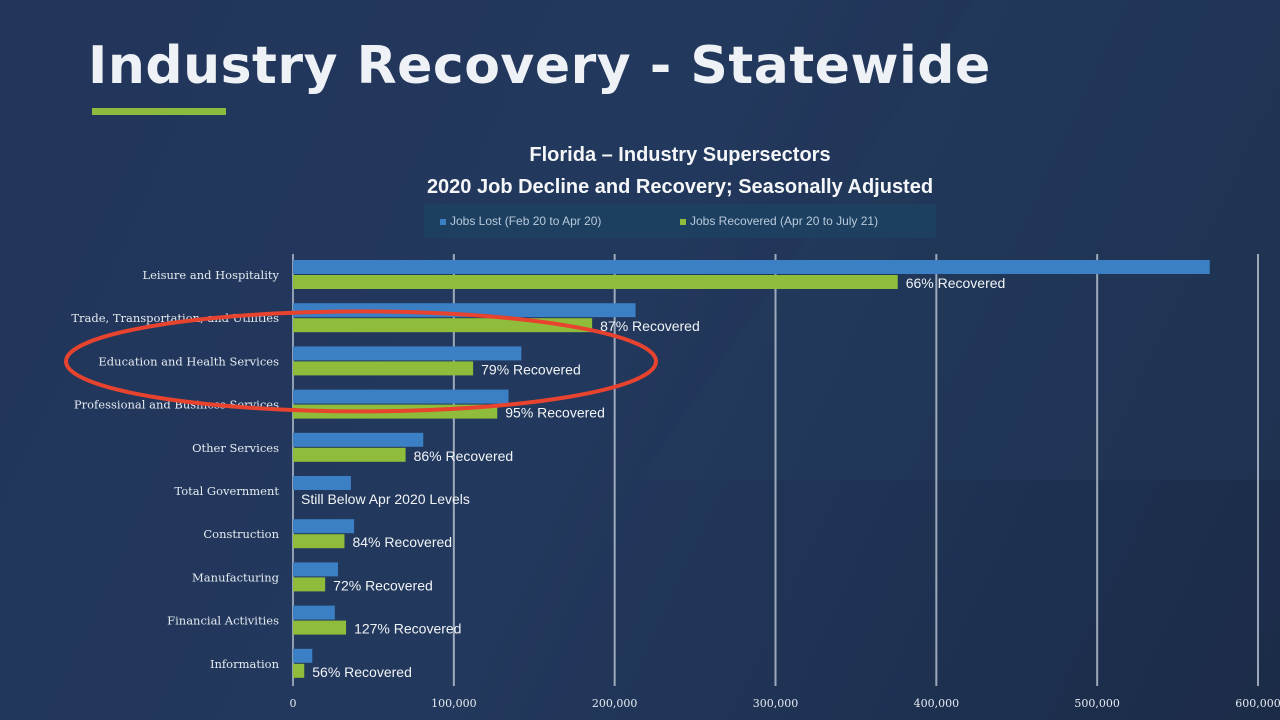 This screenshot has height=720, width=1280. What do you see at coordinates (464, 456) in the screenshot?
I see `data-label: 86% Recovered` at bounding box center [464, 456].